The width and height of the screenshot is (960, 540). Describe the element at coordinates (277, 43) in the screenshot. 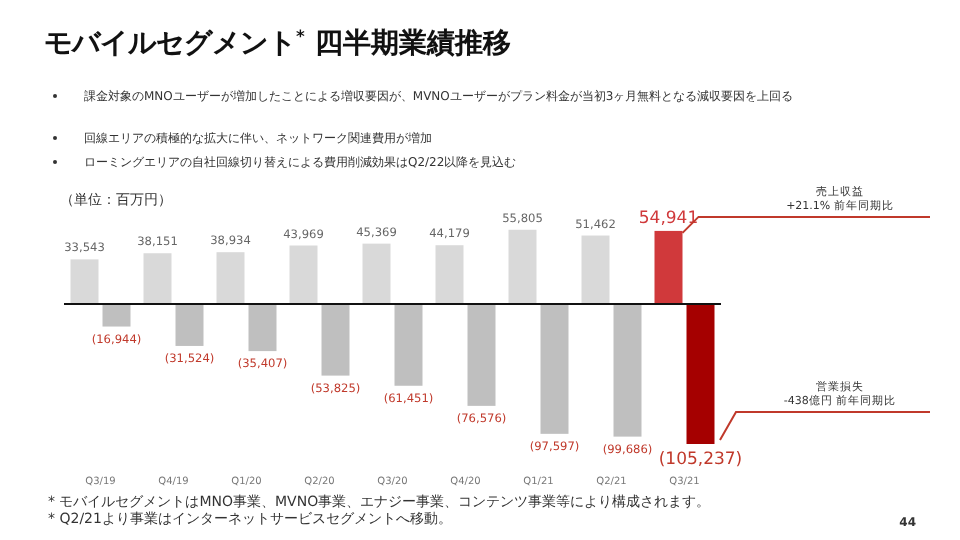

I see `chart-title: モバイルセグメント$^{*}$ 四半期業績推移` at that location.